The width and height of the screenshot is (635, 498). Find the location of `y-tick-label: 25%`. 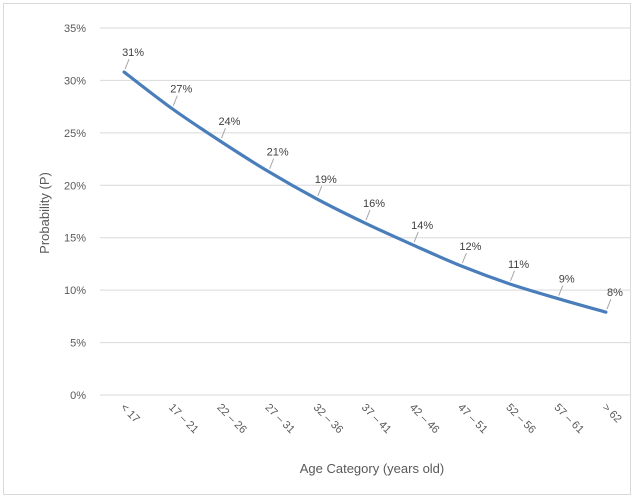

y-tick-label: 25% is located at coordinates (75, 134).